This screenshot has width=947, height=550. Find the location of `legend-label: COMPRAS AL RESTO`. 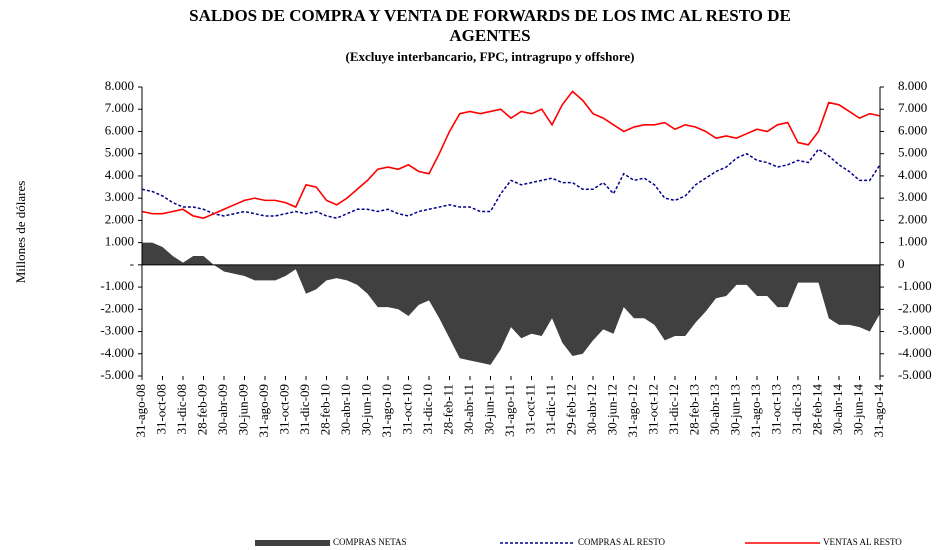

legend-label: COMPRAS AL RESTO is located at coordinates (622, 542).